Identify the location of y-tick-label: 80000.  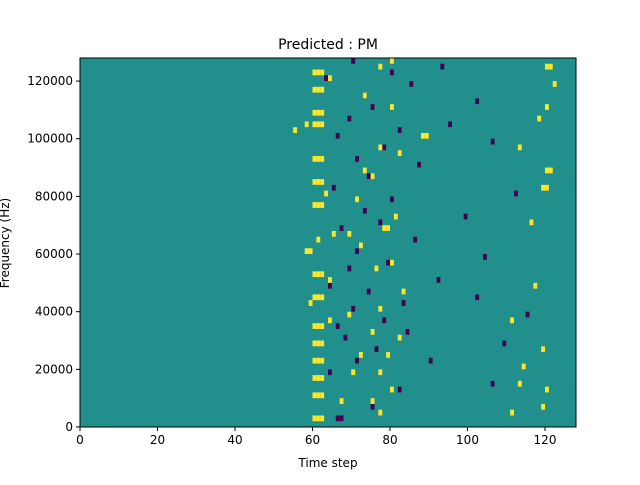
(54, 196).